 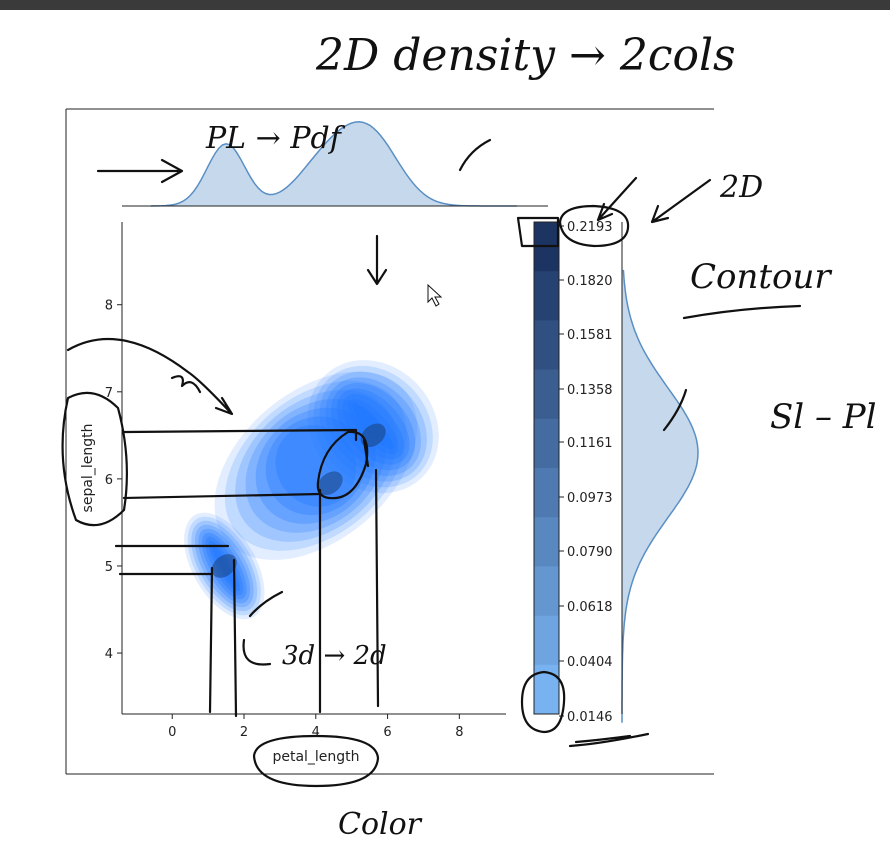 What do you see at coordinates (150, 377) in the screenshot?
I see `curved-arrow-icon` at bounding box center [150, 377].